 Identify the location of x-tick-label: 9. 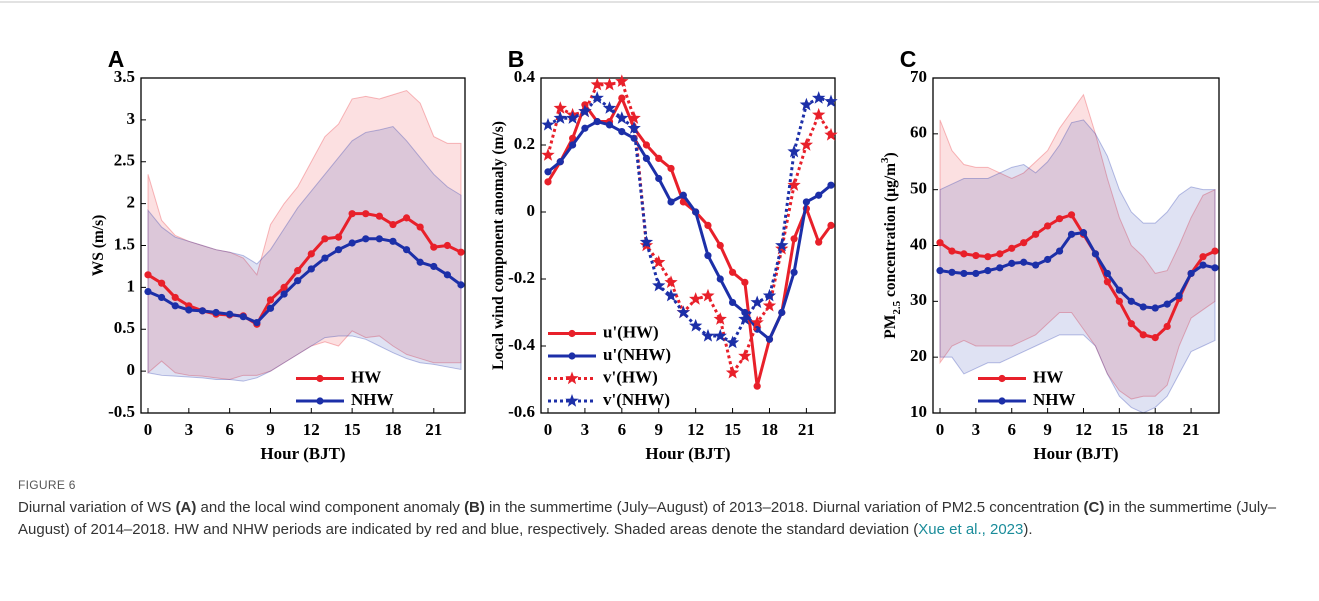
(270, 429).